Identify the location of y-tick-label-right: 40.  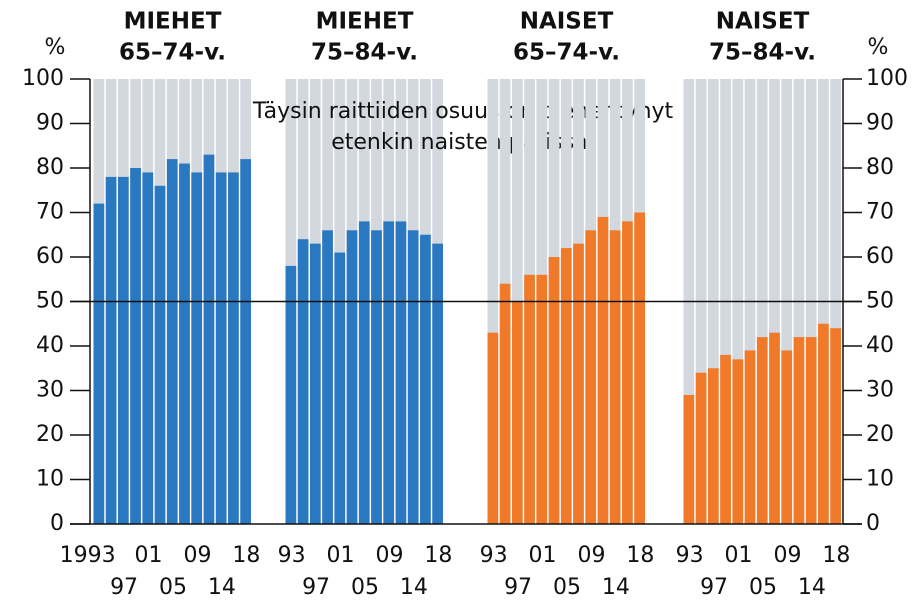
(880, 345).